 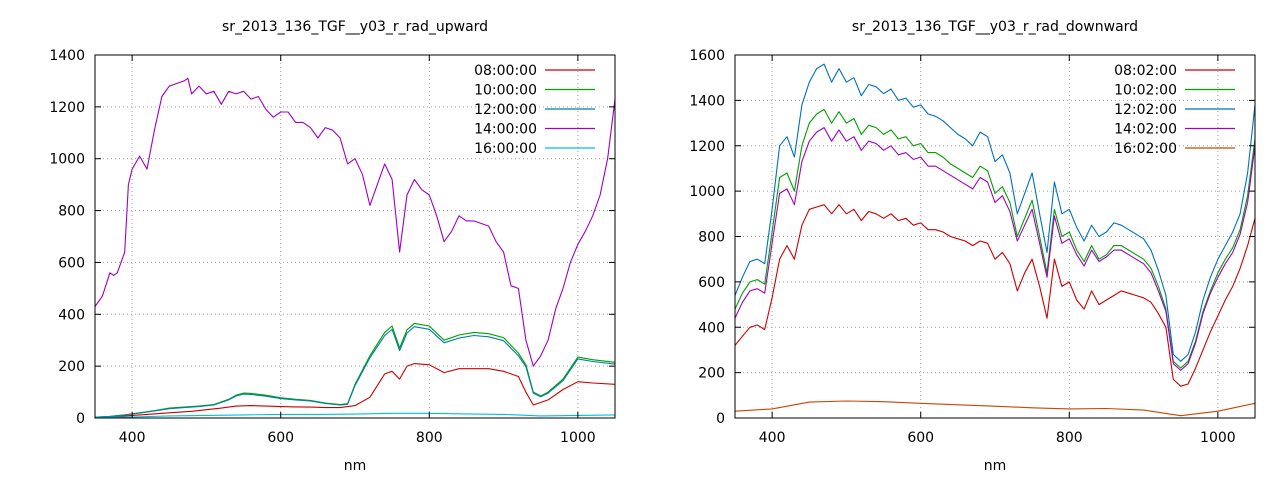 What do you see at coordinates (505, 149) in the screenshot?
I see `legend-label: 16:00:00` at bounding box center [505, 149].